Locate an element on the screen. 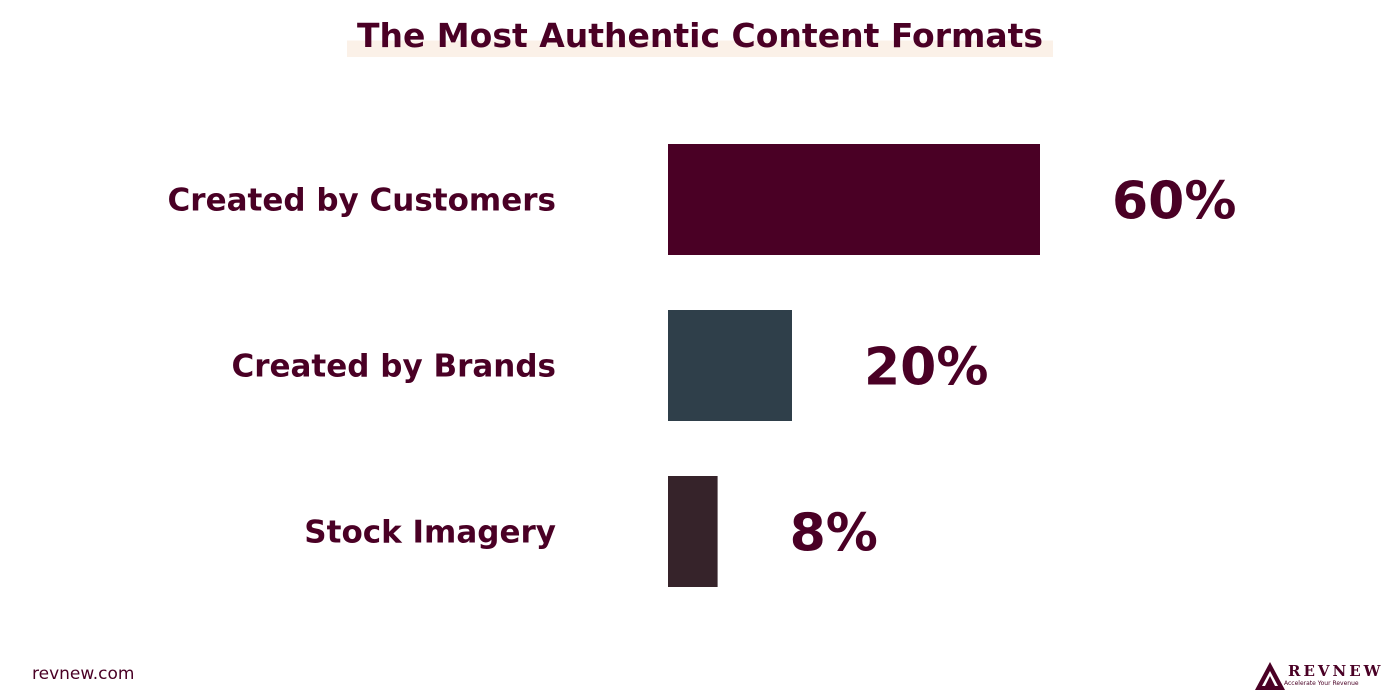 This screenshot has height=700, width=1400. chart-title: The Most Authentic Content Formats is located at coordinates (700, 35).